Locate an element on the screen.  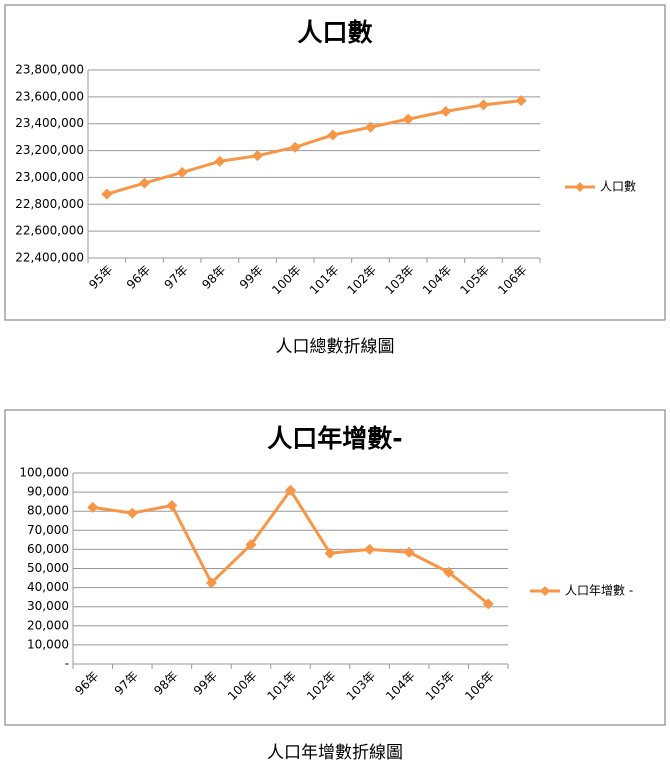
y-tick-label: 22,400,000 is located at coordinates (49, 258).